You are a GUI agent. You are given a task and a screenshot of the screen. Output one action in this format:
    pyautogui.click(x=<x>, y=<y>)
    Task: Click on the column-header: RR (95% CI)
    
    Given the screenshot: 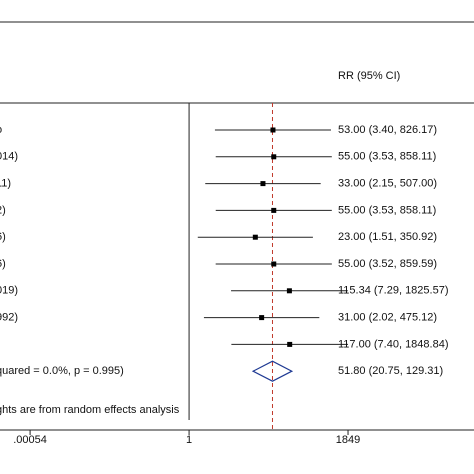 What is the action you would take?
    pyautogui.click(x=369, y=76)
    